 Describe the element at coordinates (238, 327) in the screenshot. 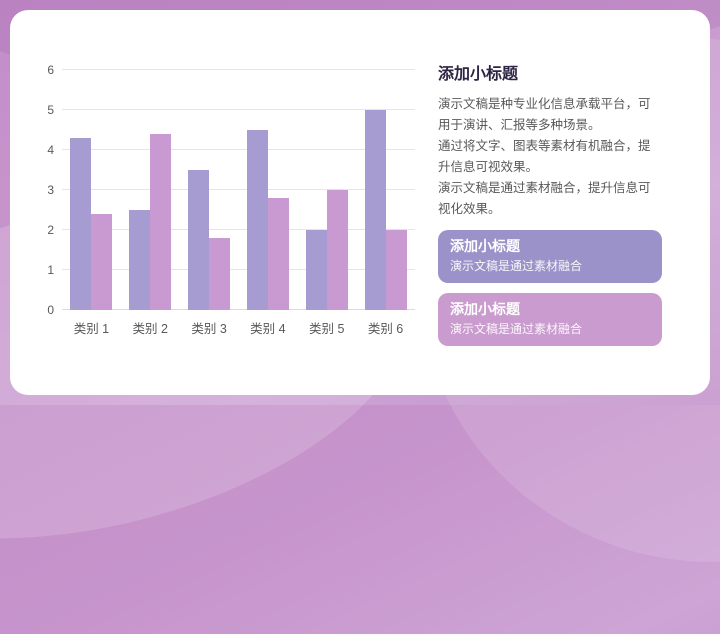

I see `chart-category-axis: 类别 1 类别 2 类别 3 类别 4 类别 5 类别 6` at that location.